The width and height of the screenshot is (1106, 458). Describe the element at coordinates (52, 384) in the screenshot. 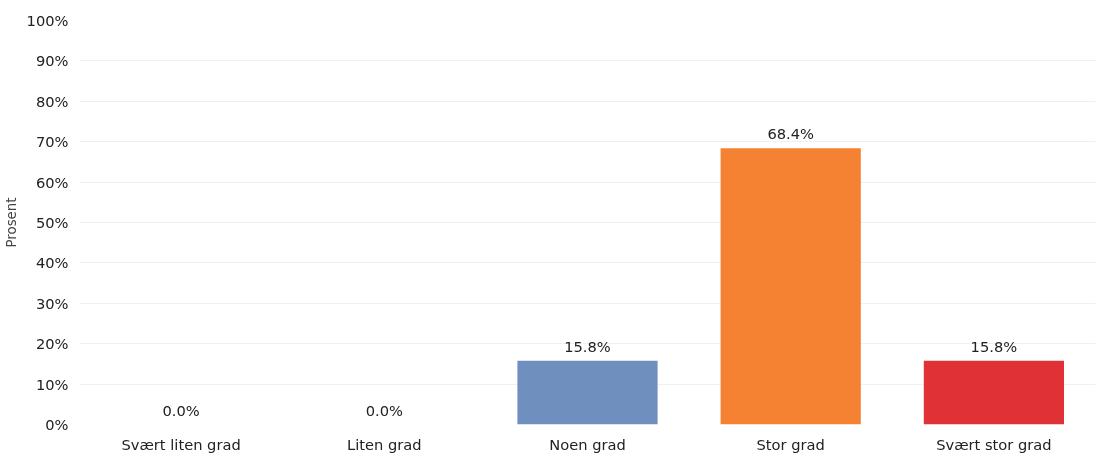

I see `y-tick-label: 10%` at that location.